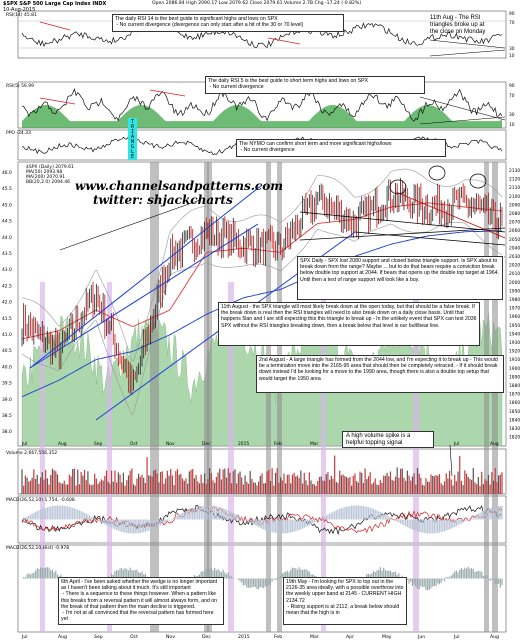  I want to click on left-tick-label: 41.5, so click(7, 319).